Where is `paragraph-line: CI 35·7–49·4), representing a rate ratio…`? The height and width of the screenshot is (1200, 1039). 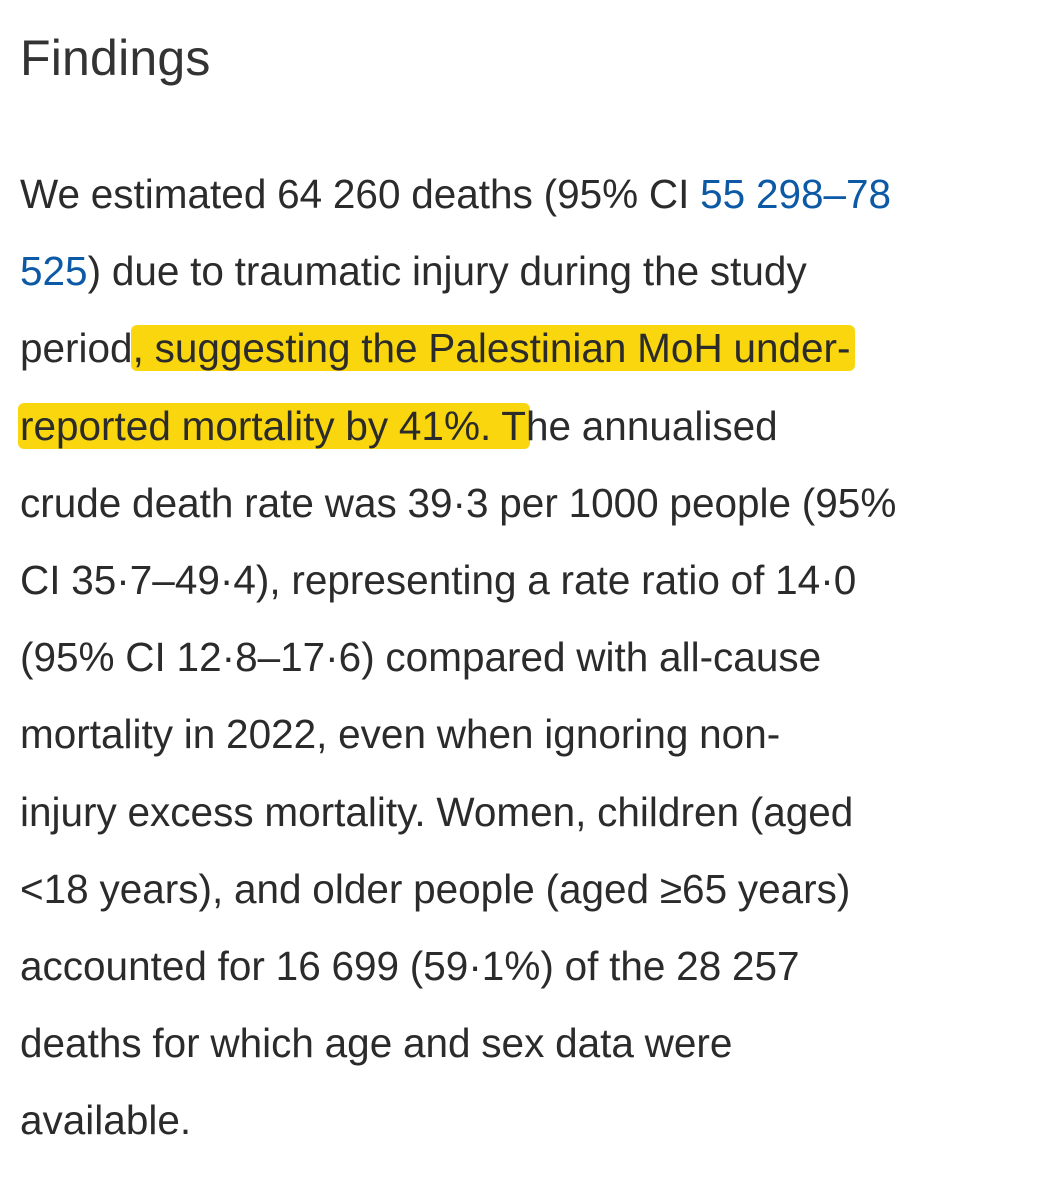 paragraph-line: CI 35·7–49·4), representing a rate ratio… is located at coordinates (438, 580).